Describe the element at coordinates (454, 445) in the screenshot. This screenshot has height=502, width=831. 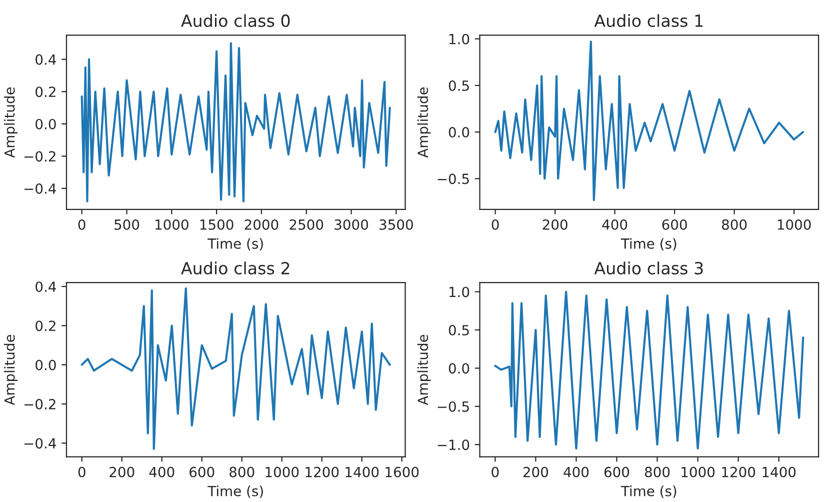
I see `y-tick-label: −1.0` at that location.